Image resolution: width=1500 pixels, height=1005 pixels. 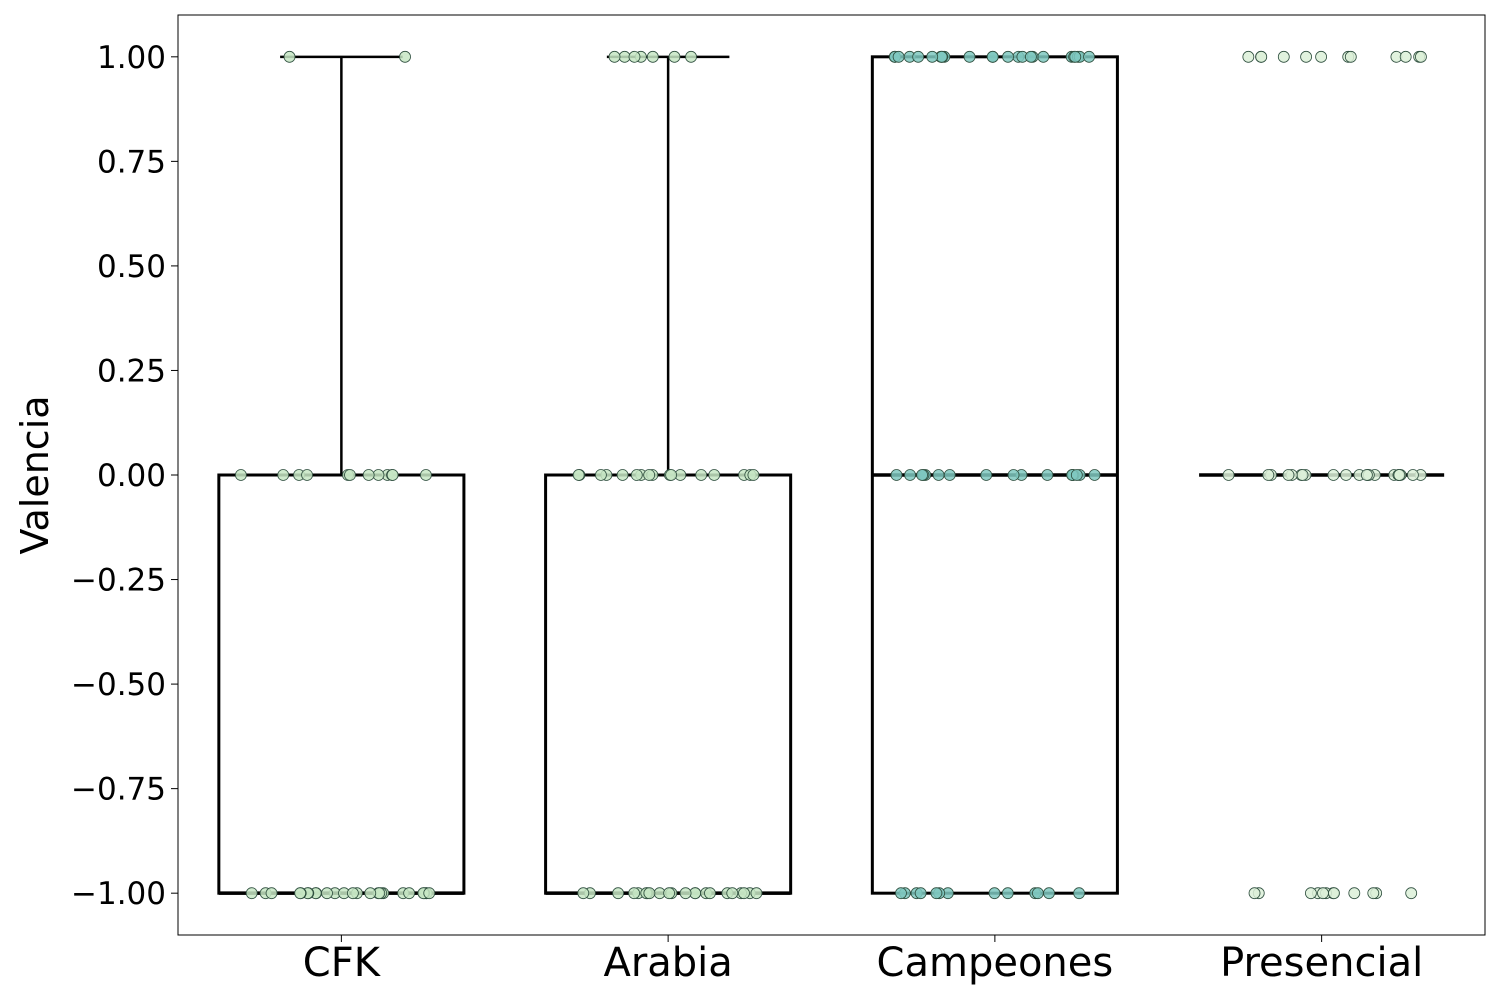 I want to click on x-tick-label: CFK, so click(x=342, y=963).